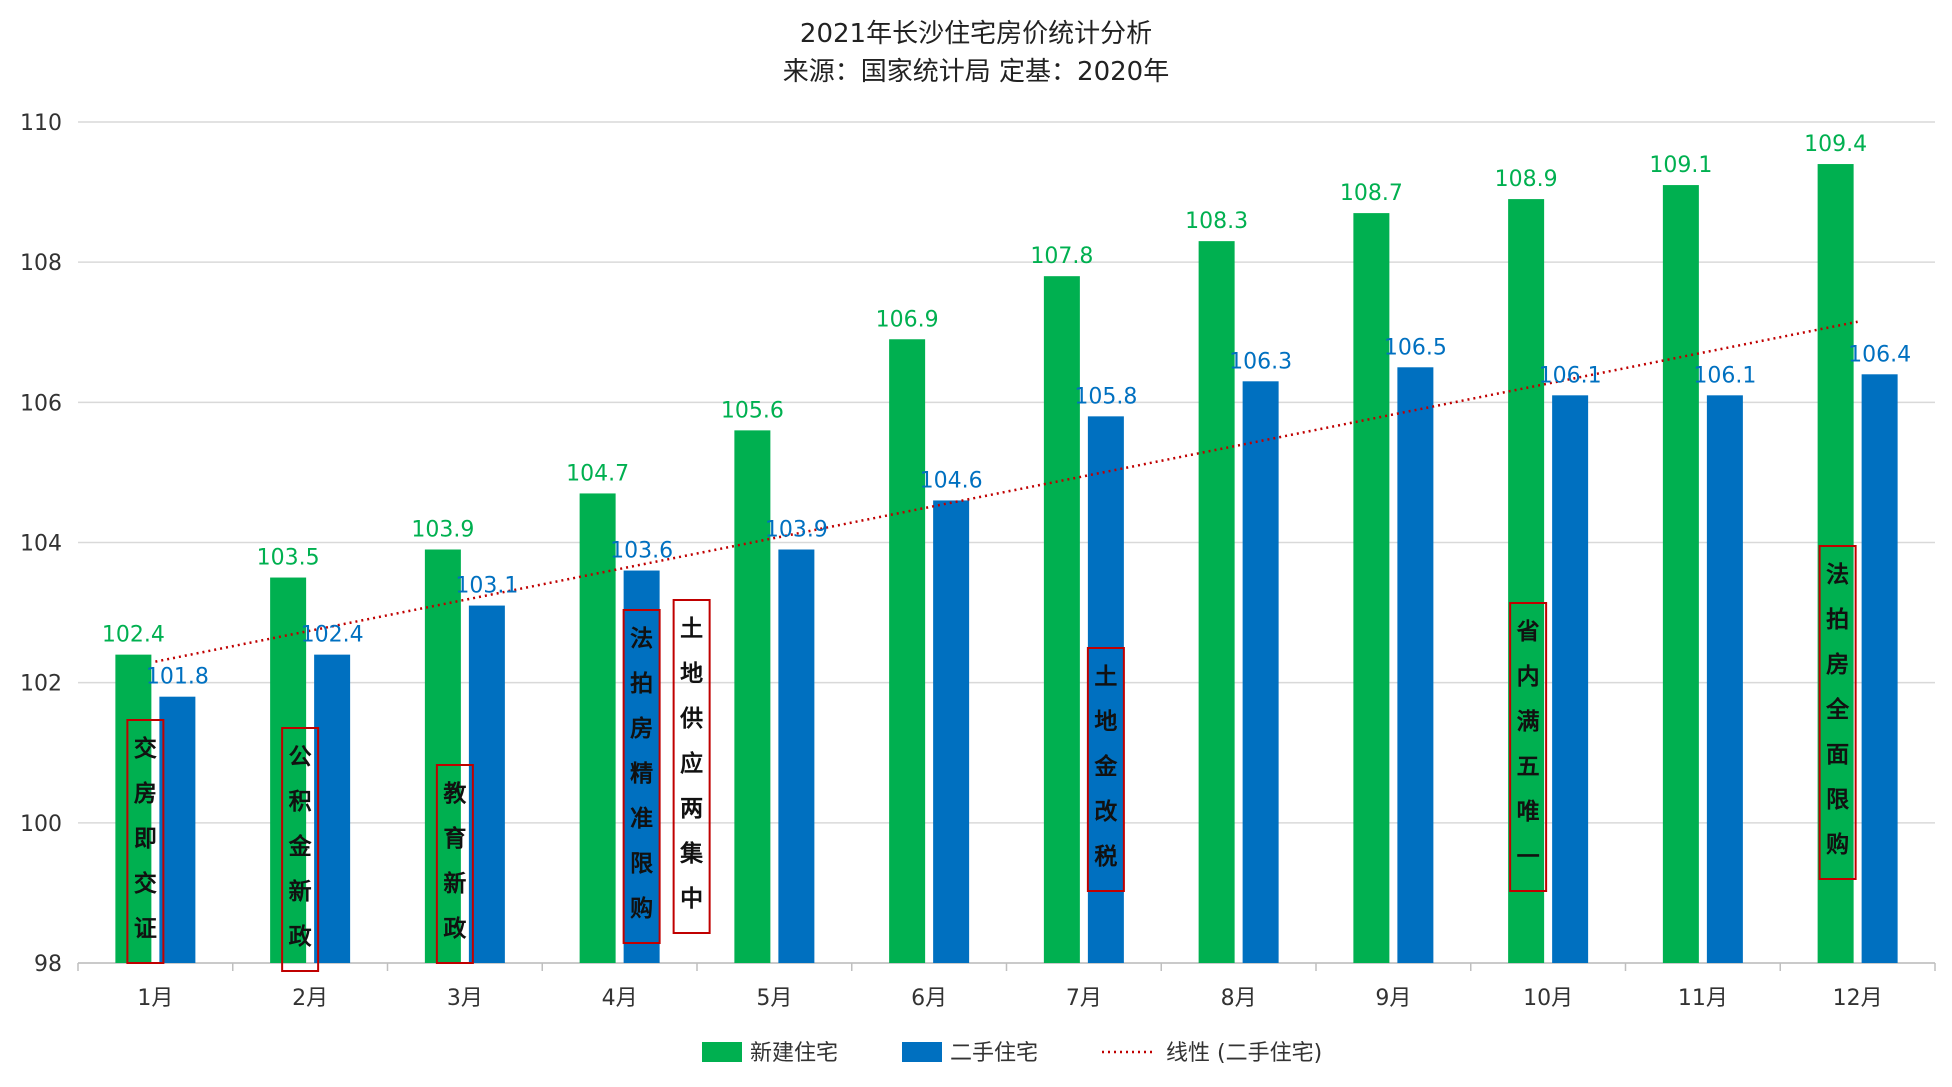  I want to click on x-tick-label: 12月, so click(1858, 998).